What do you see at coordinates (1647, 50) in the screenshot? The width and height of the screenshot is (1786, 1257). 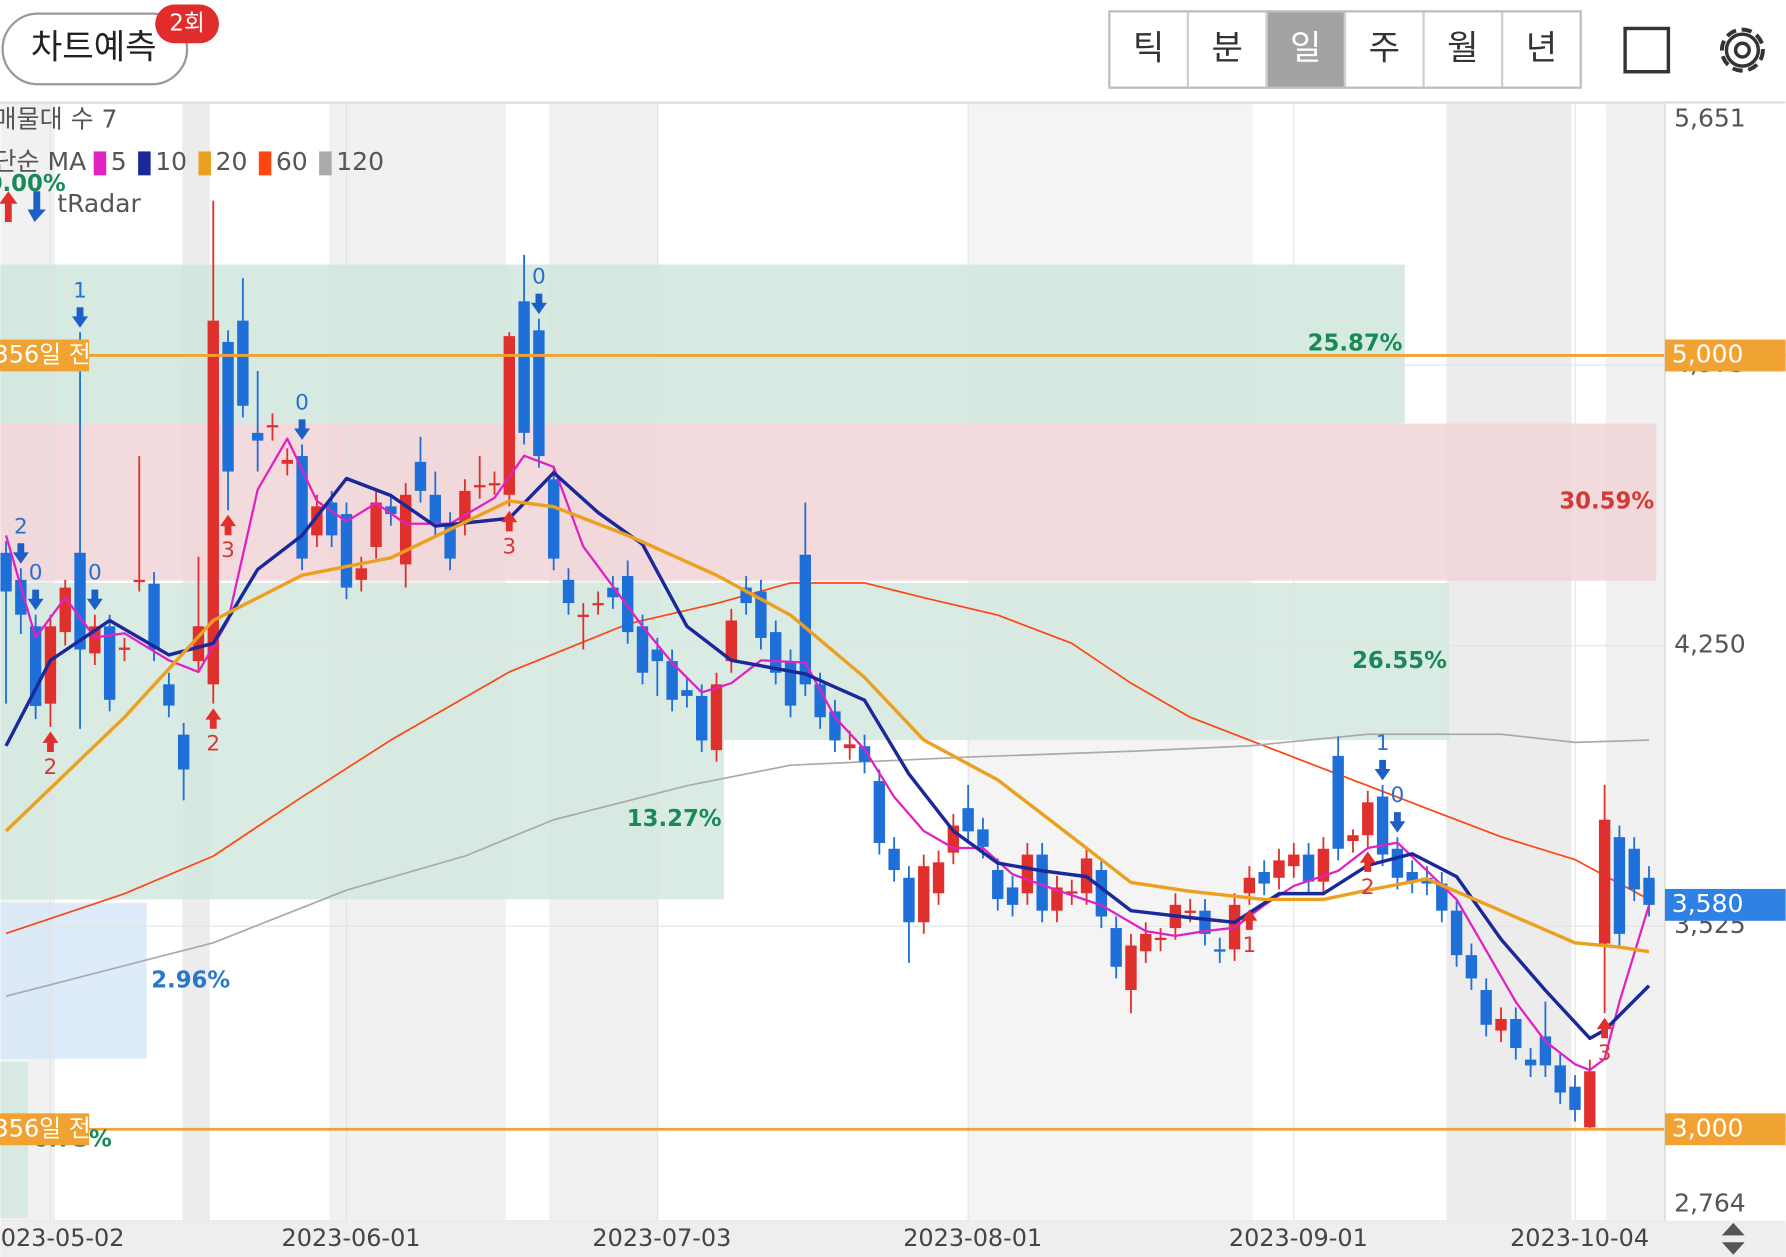 I see `fullscreen-icon` at bounding box center [1647, 50].